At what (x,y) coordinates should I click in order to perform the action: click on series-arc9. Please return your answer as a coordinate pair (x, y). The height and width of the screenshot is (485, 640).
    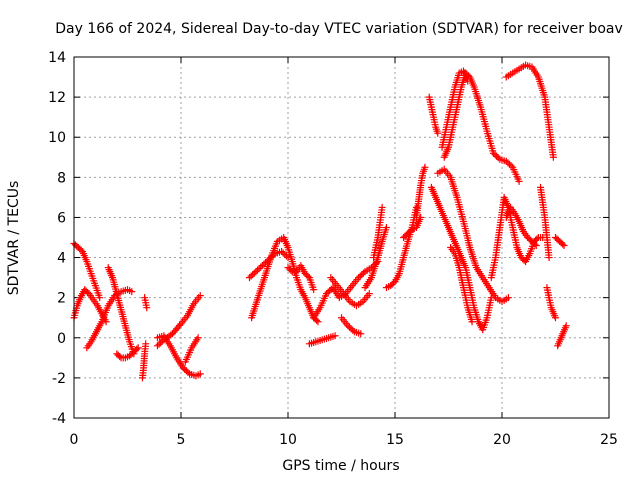
    Looking at the image, I should click on (178, 321).